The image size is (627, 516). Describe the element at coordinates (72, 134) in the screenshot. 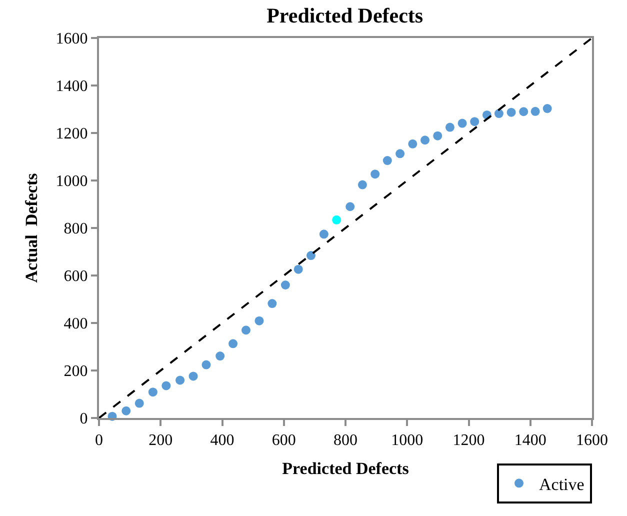

I see `y-tick-label: 1200` at that location.